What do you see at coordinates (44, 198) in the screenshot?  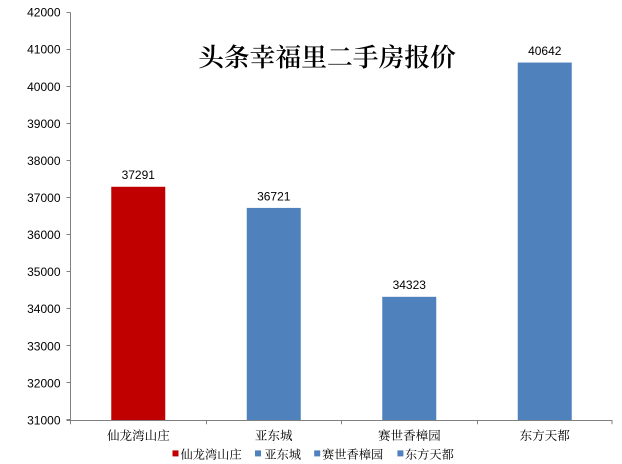 I see `svg-text: 37000` at bounding box center [44, 198].